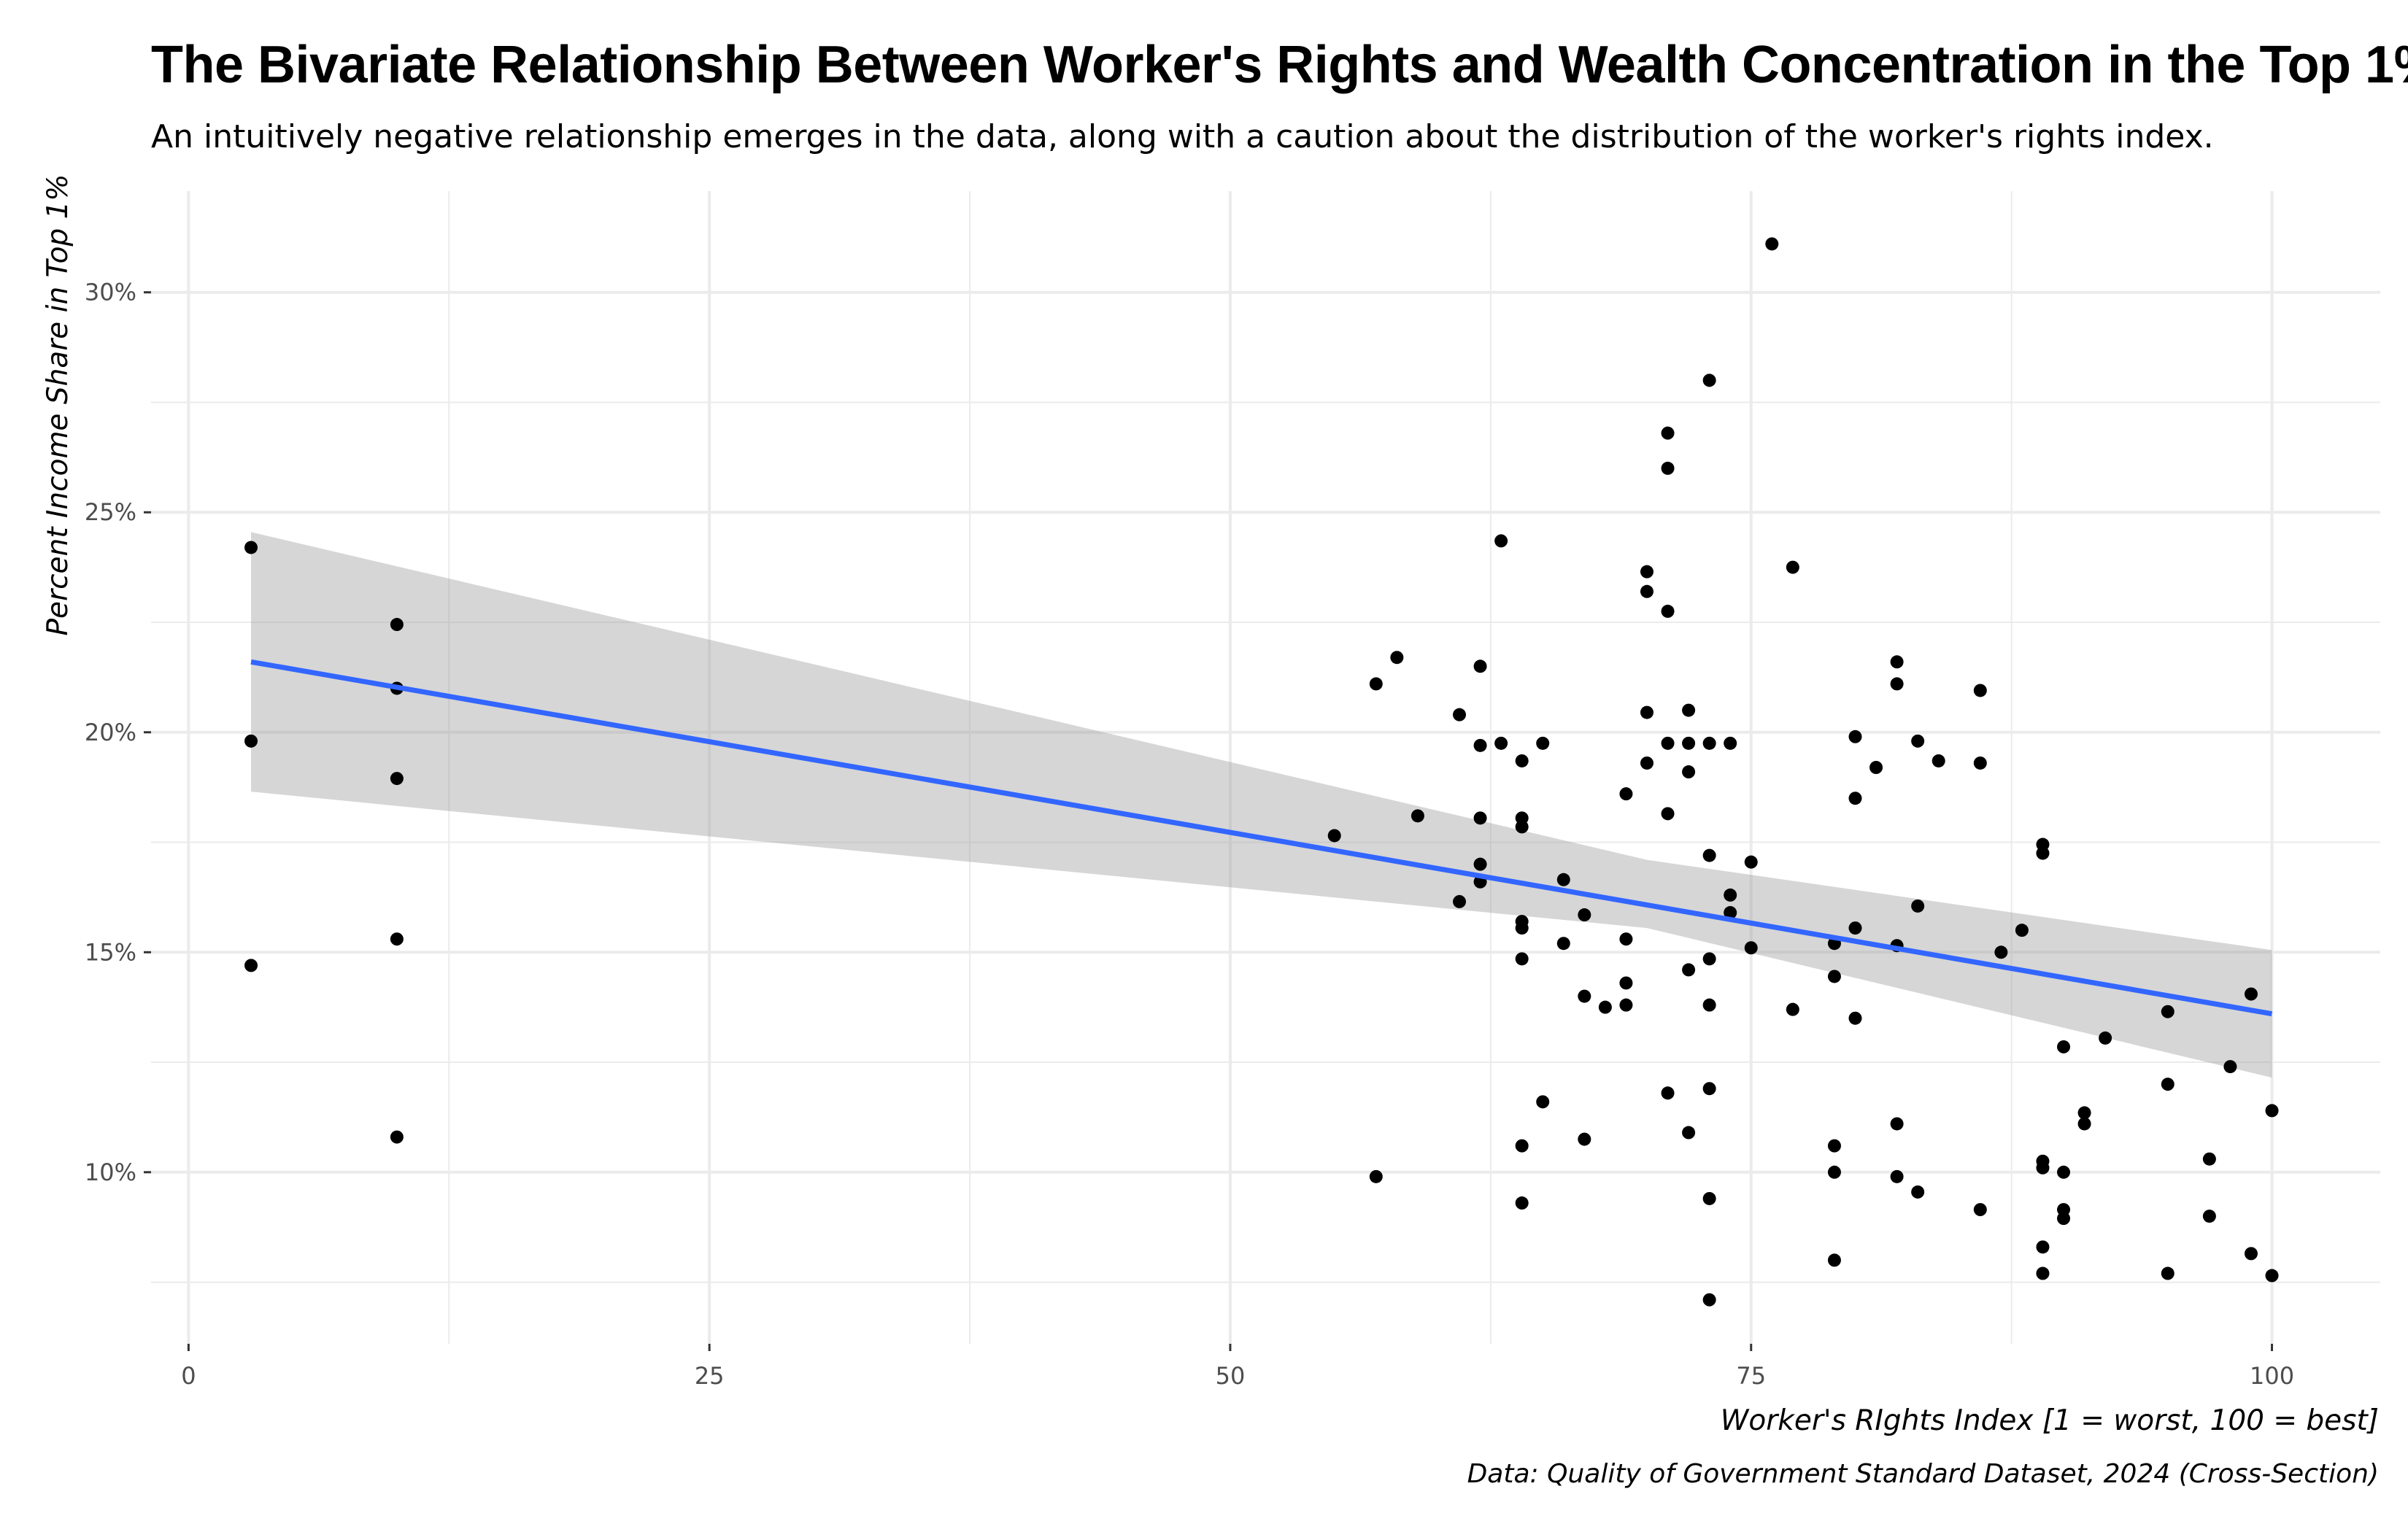 This screenshot has width=2408, height=1532. What do you see at coordinates (1751, 1376) in the screenshot?
I see `x-tick-label: 75` at bounding box center [1751, 1376].